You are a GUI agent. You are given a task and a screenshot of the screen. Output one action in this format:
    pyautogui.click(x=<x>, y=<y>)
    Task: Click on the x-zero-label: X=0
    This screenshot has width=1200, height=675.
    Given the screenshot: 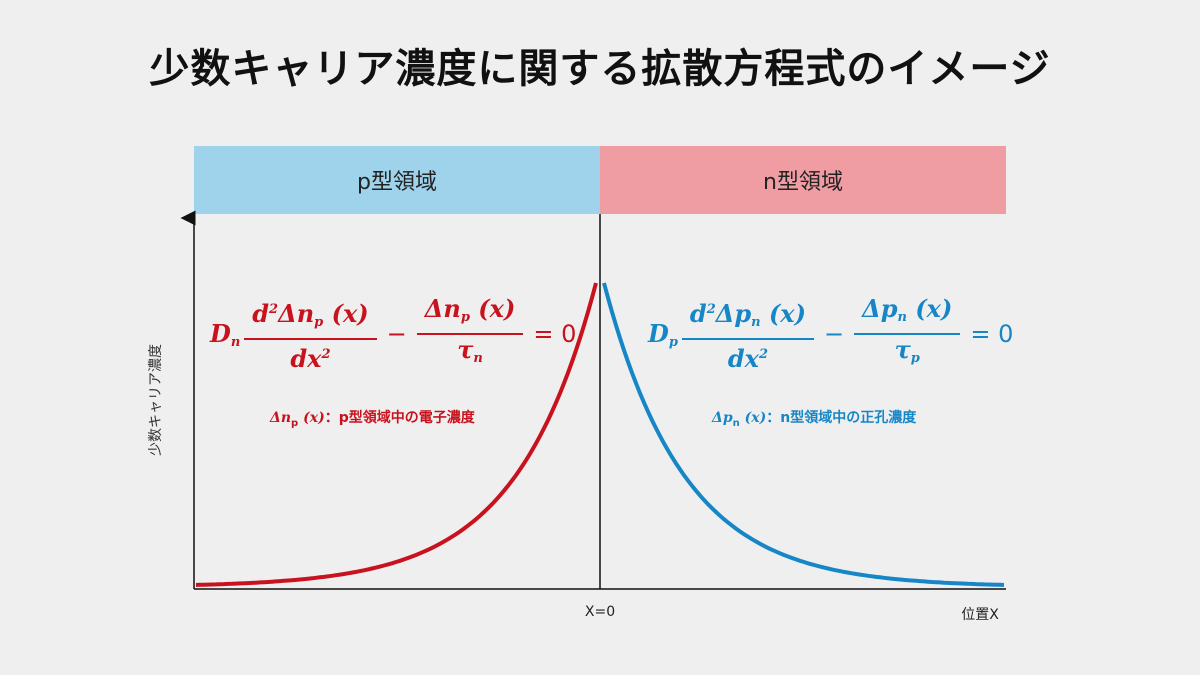 What is the action you would take?
    pyautogui.click(x=600, y=612)
    